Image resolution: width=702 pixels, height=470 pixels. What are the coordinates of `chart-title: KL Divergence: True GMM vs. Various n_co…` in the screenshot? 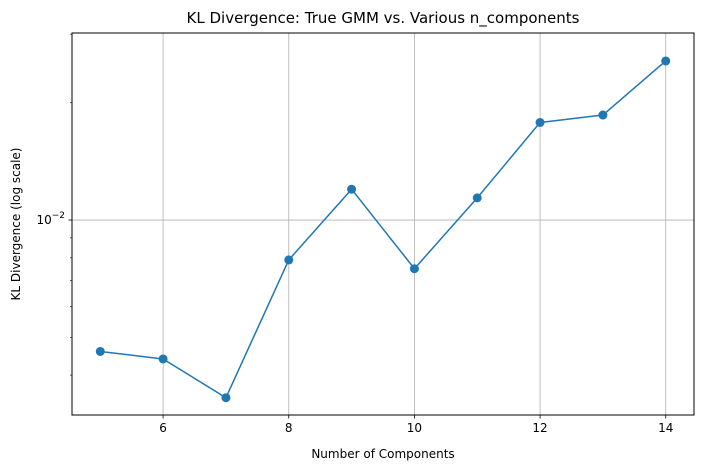 It's located at (383, 18).